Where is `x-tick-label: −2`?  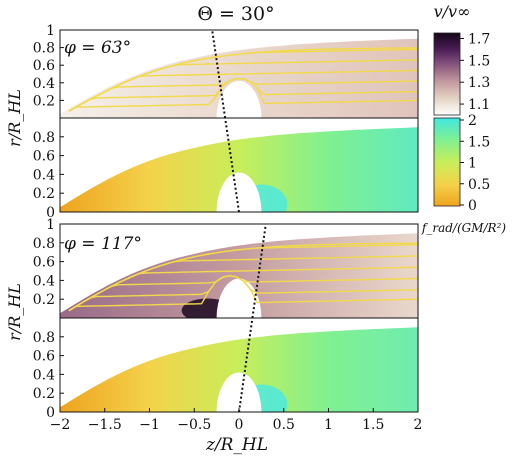
x-tick-label: −2 is located at coordinates (60, 425).